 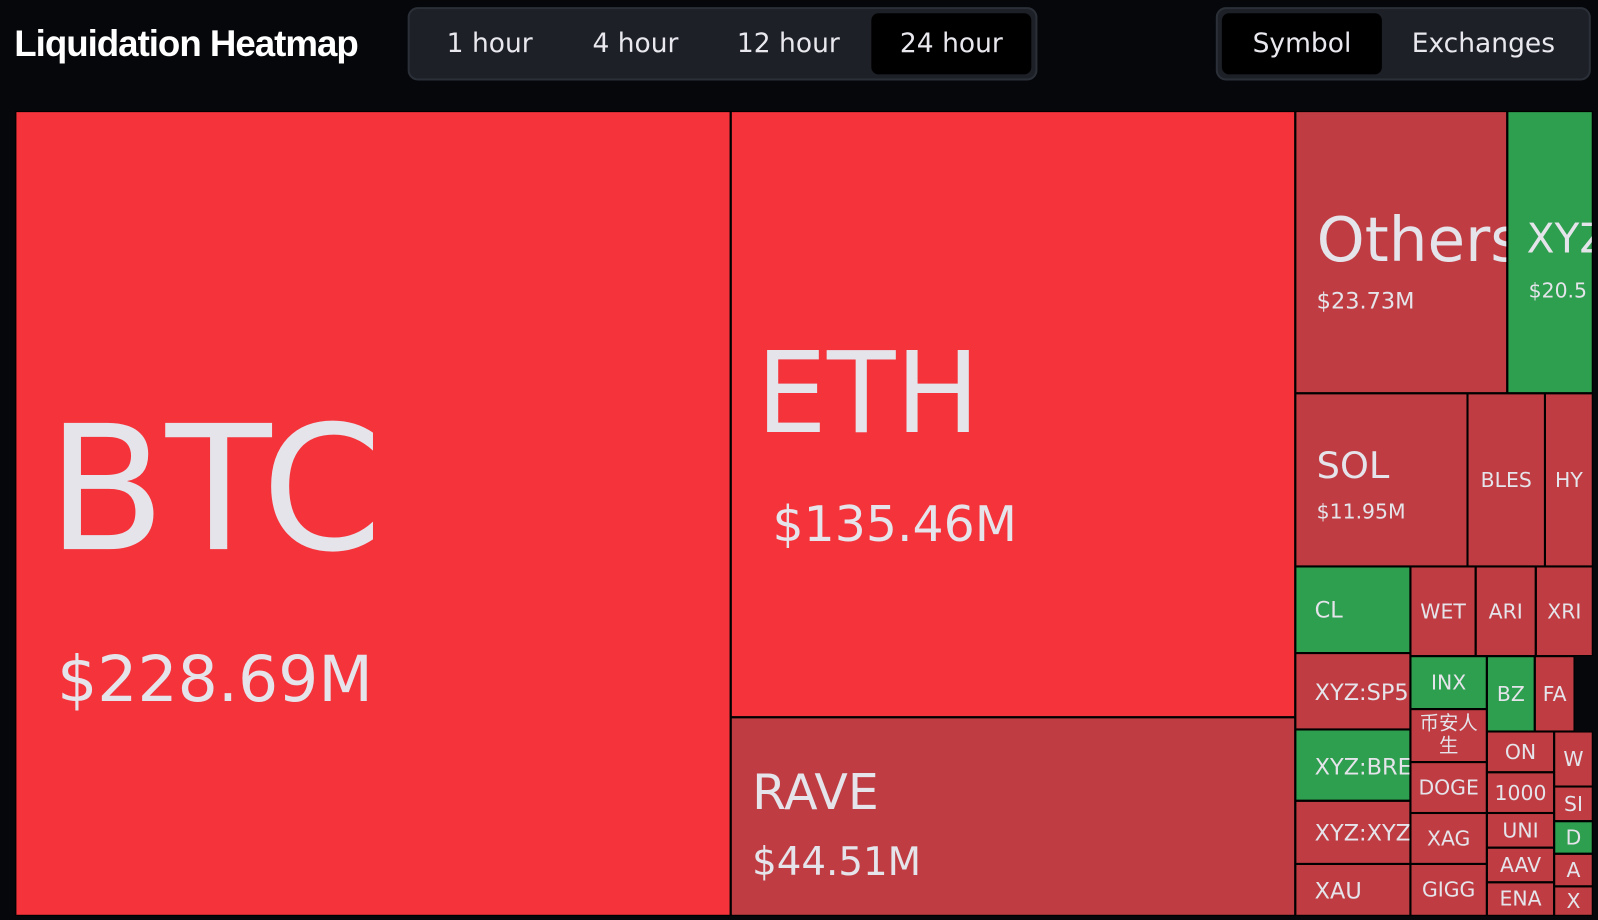 I want to click on heatmap-tile: W, so click(x=1573, y=759).